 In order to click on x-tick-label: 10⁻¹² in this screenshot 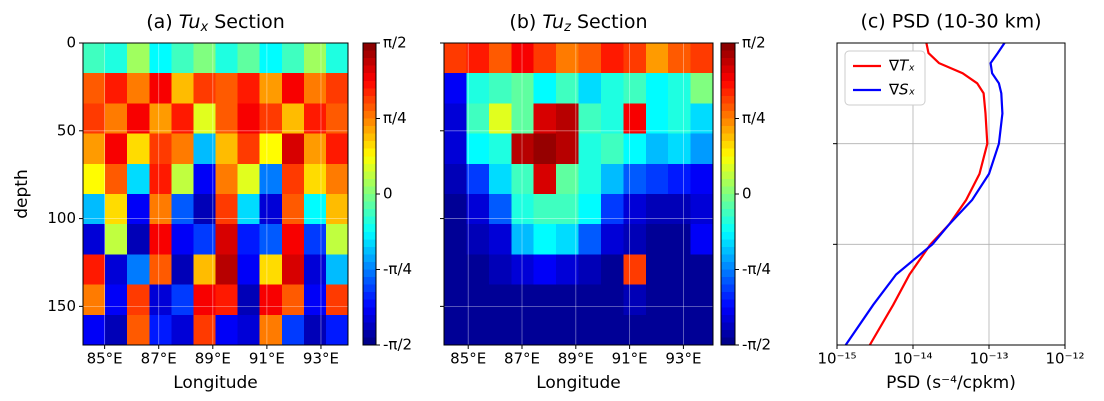, I will do `click(1064, 359)`.